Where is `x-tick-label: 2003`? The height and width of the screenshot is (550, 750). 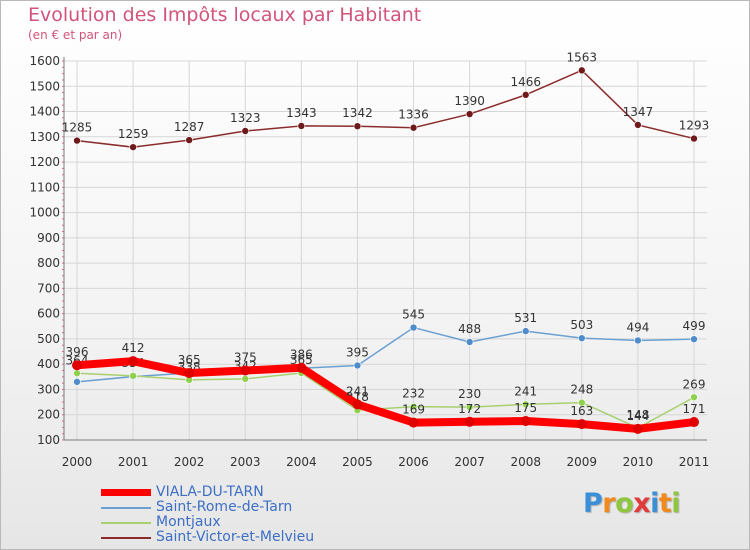 x-tick-label: 2003 is located at coordinates (245, 462).